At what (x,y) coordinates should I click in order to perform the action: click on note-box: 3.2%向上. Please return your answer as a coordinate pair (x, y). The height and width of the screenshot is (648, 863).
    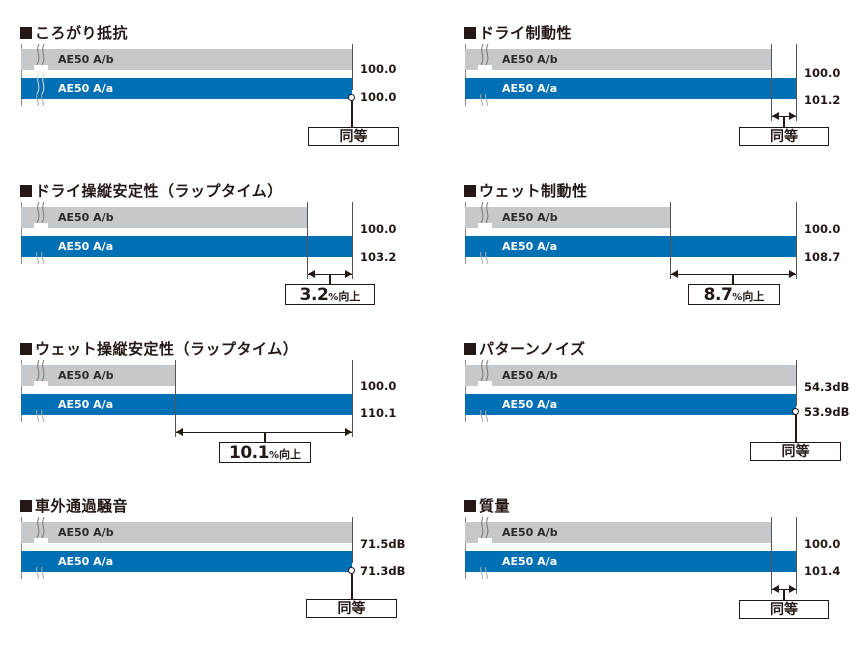
    Looking at the image, I should click on (330, 294).